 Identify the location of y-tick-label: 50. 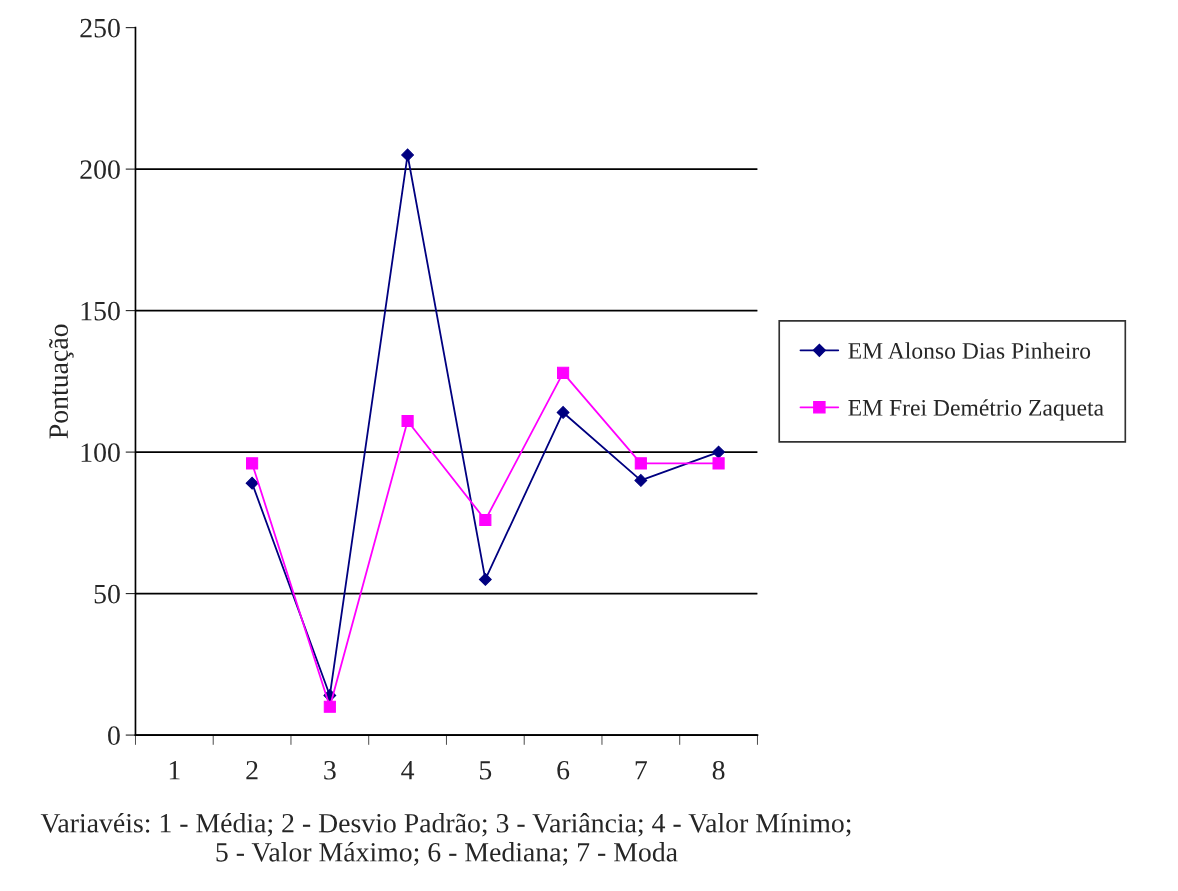
(107, 594).